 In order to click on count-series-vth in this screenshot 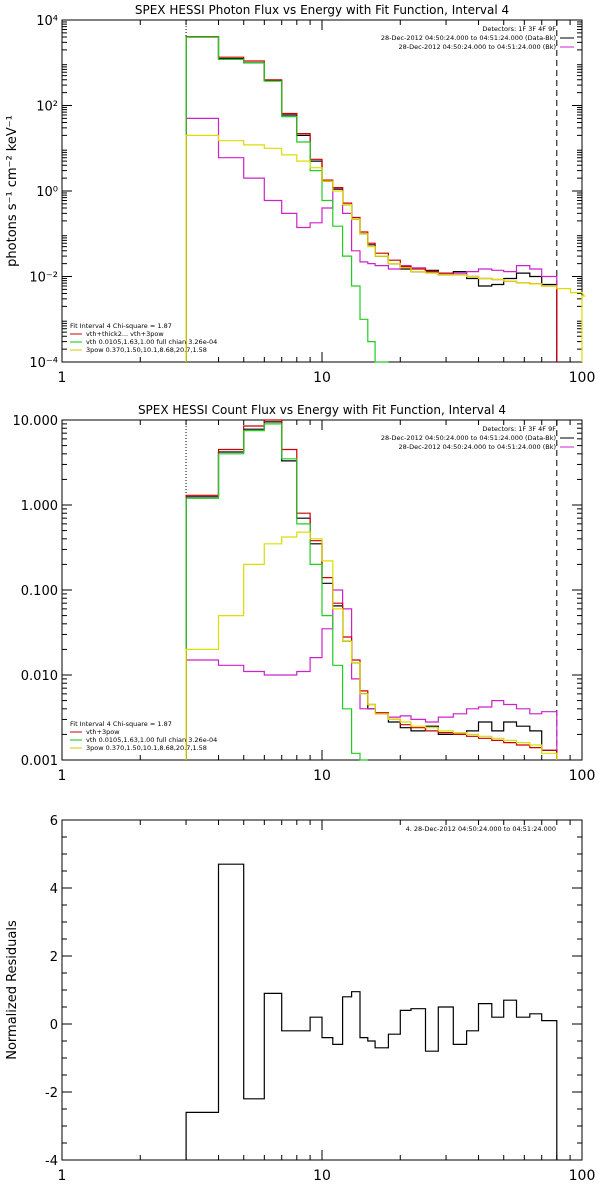, I will do `click(276, 592)`.